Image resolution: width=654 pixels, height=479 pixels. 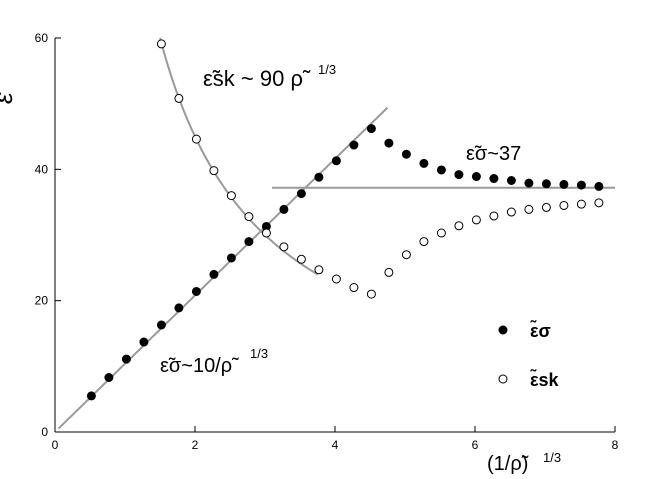 What do you see at coordinates (257, 78) in the screenshot?
I see `annotation-sk-text: ε̃sk ~ 90 ρ̃` at bounding box center [257, 78].